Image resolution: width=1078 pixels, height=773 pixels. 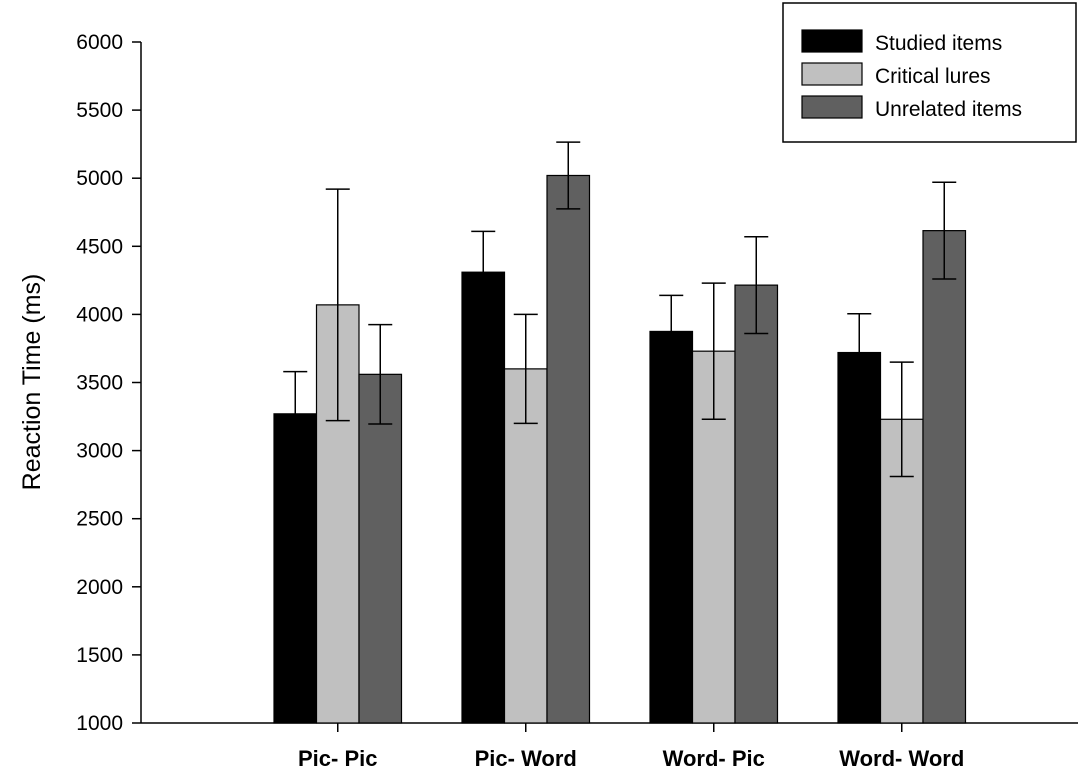 What do you see at coordinates (99, 314) in the screenshot?
I see `y-tick-label: 4000` at bounding box center [99, 314].